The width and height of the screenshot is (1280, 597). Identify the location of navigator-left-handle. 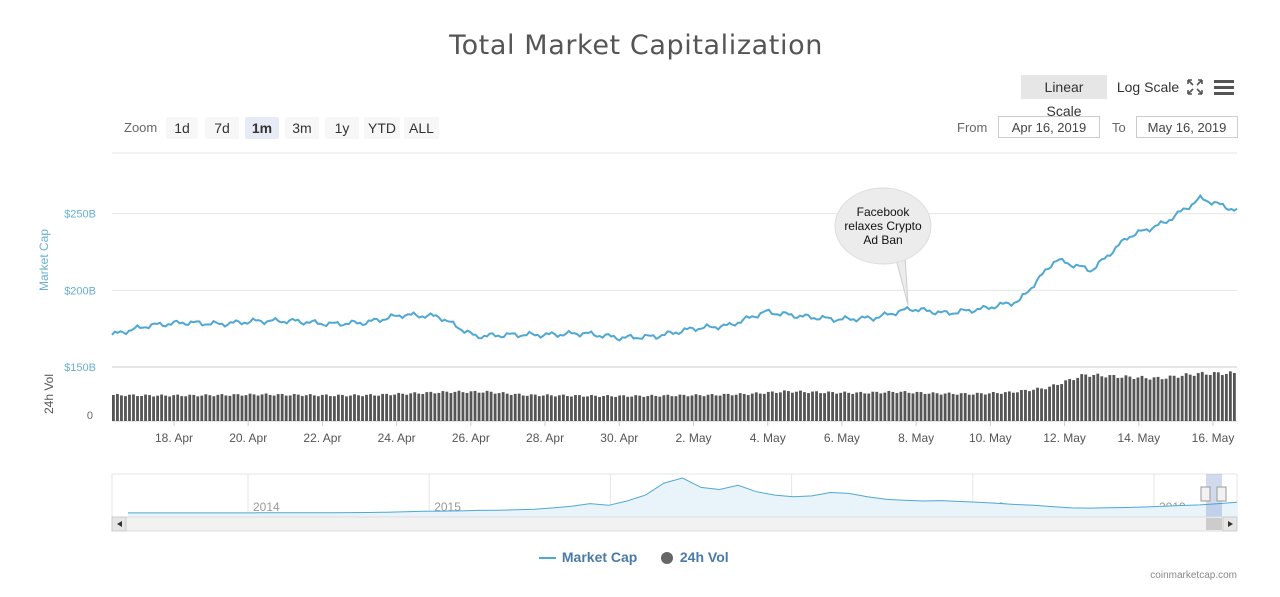
(1205, 494).